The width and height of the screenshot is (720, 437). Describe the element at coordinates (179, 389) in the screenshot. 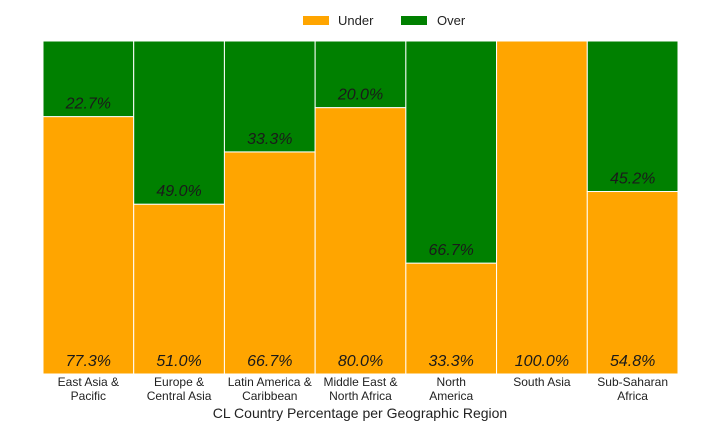

I see `x-tick-label-1: Europe & Central Asia` at that location.